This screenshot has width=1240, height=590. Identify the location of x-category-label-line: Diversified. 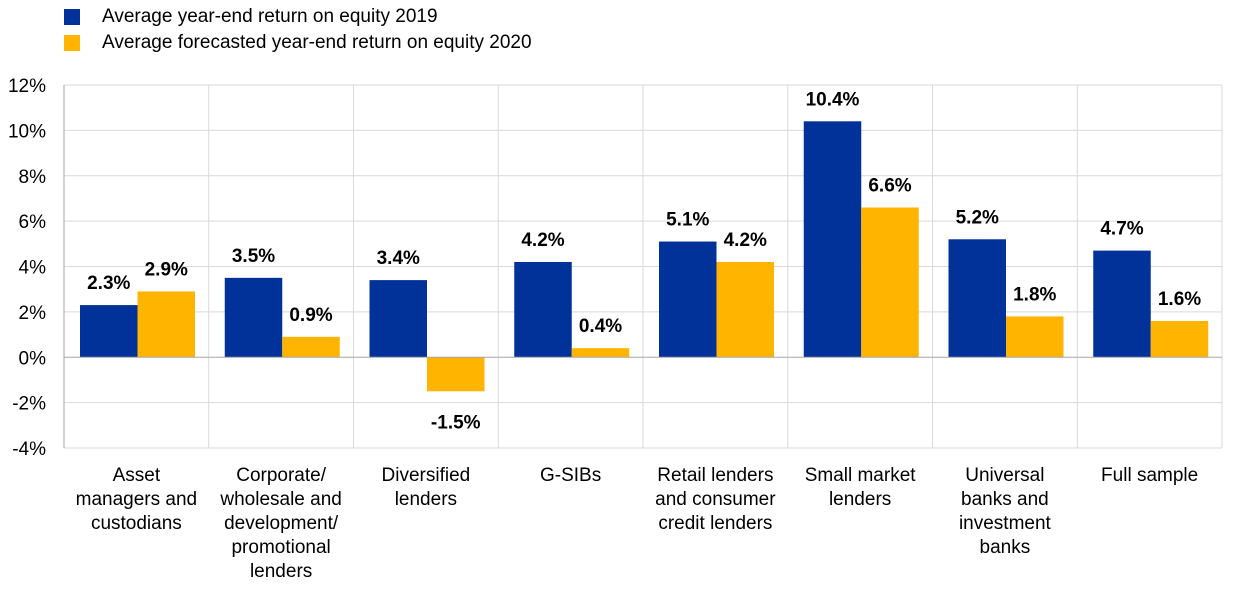
(426, 475).